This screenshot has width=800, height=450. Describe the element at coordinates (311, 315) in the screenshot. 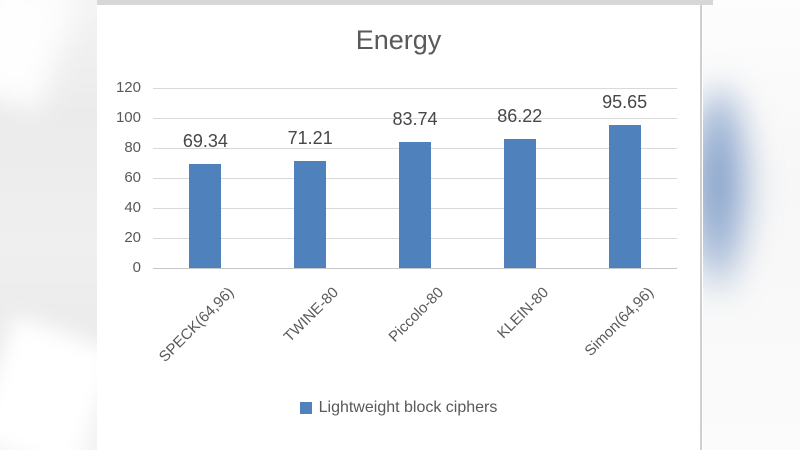

I see `x-tick-label: TWINE-80` at that location.